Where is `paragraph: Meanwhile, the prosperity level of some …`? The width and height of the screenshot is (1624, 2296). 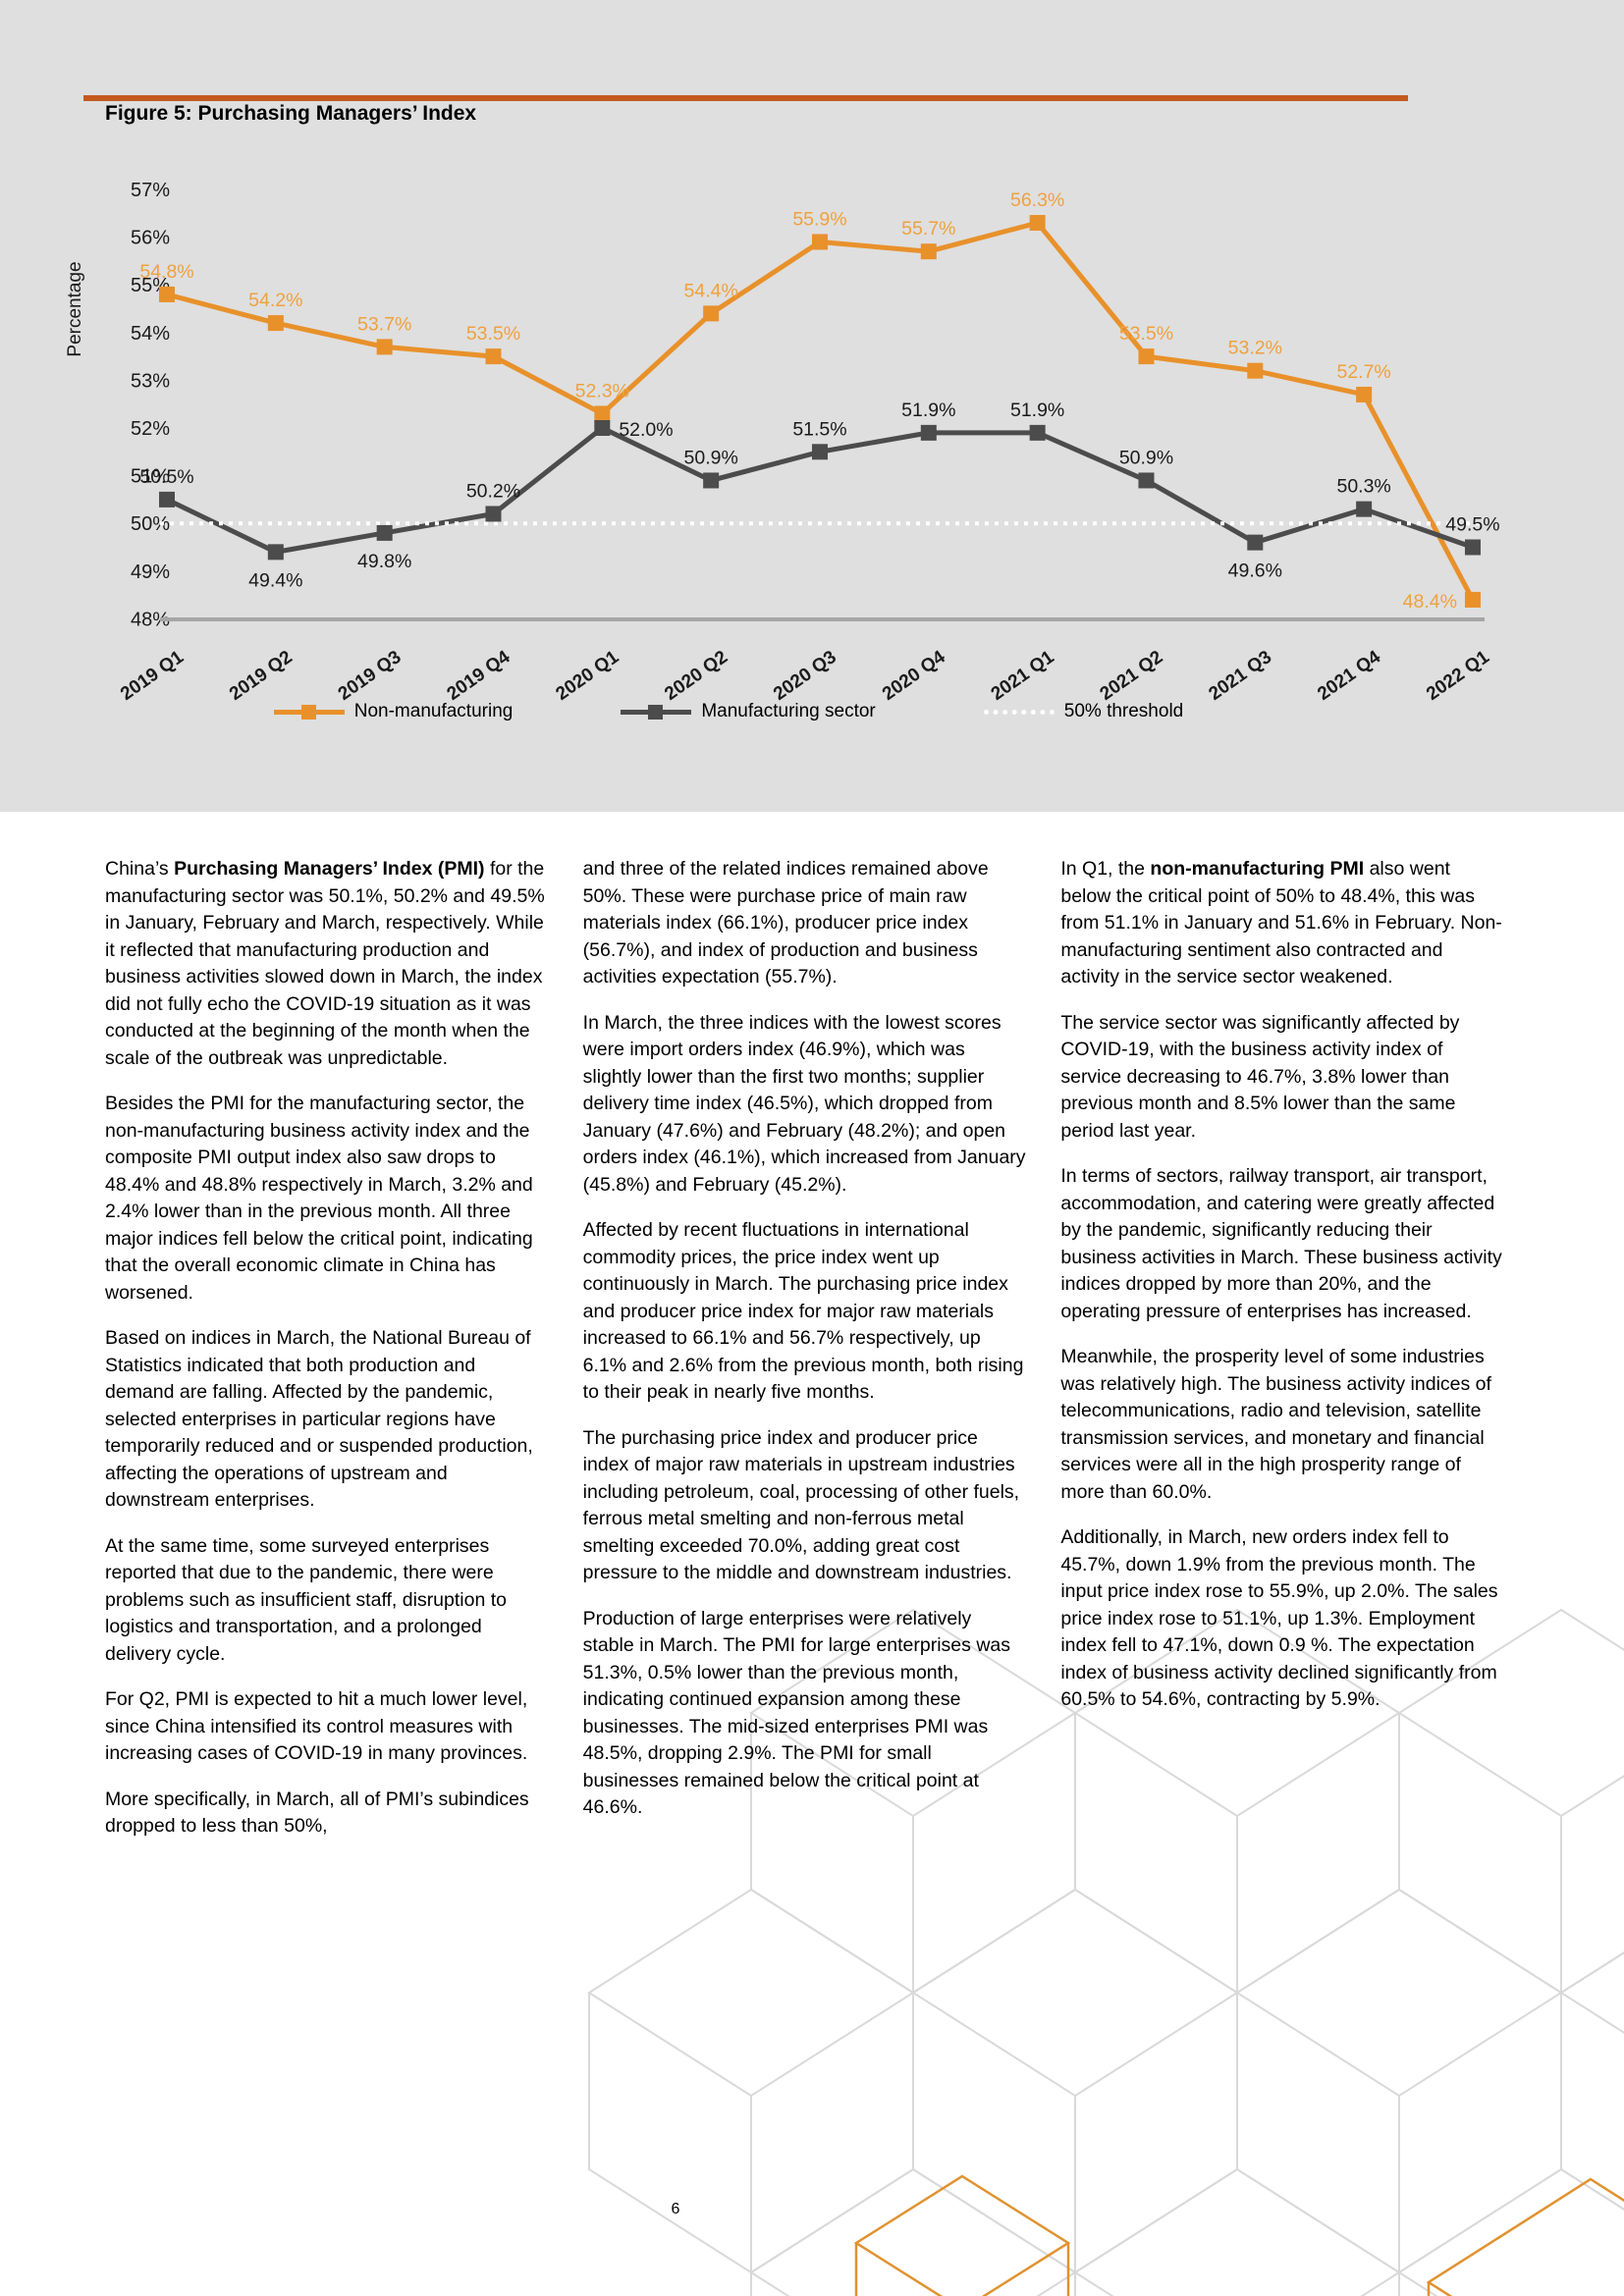
paragraph: Meanwhile, the prosperity level of some … is located at coordinates (1282, 1425).